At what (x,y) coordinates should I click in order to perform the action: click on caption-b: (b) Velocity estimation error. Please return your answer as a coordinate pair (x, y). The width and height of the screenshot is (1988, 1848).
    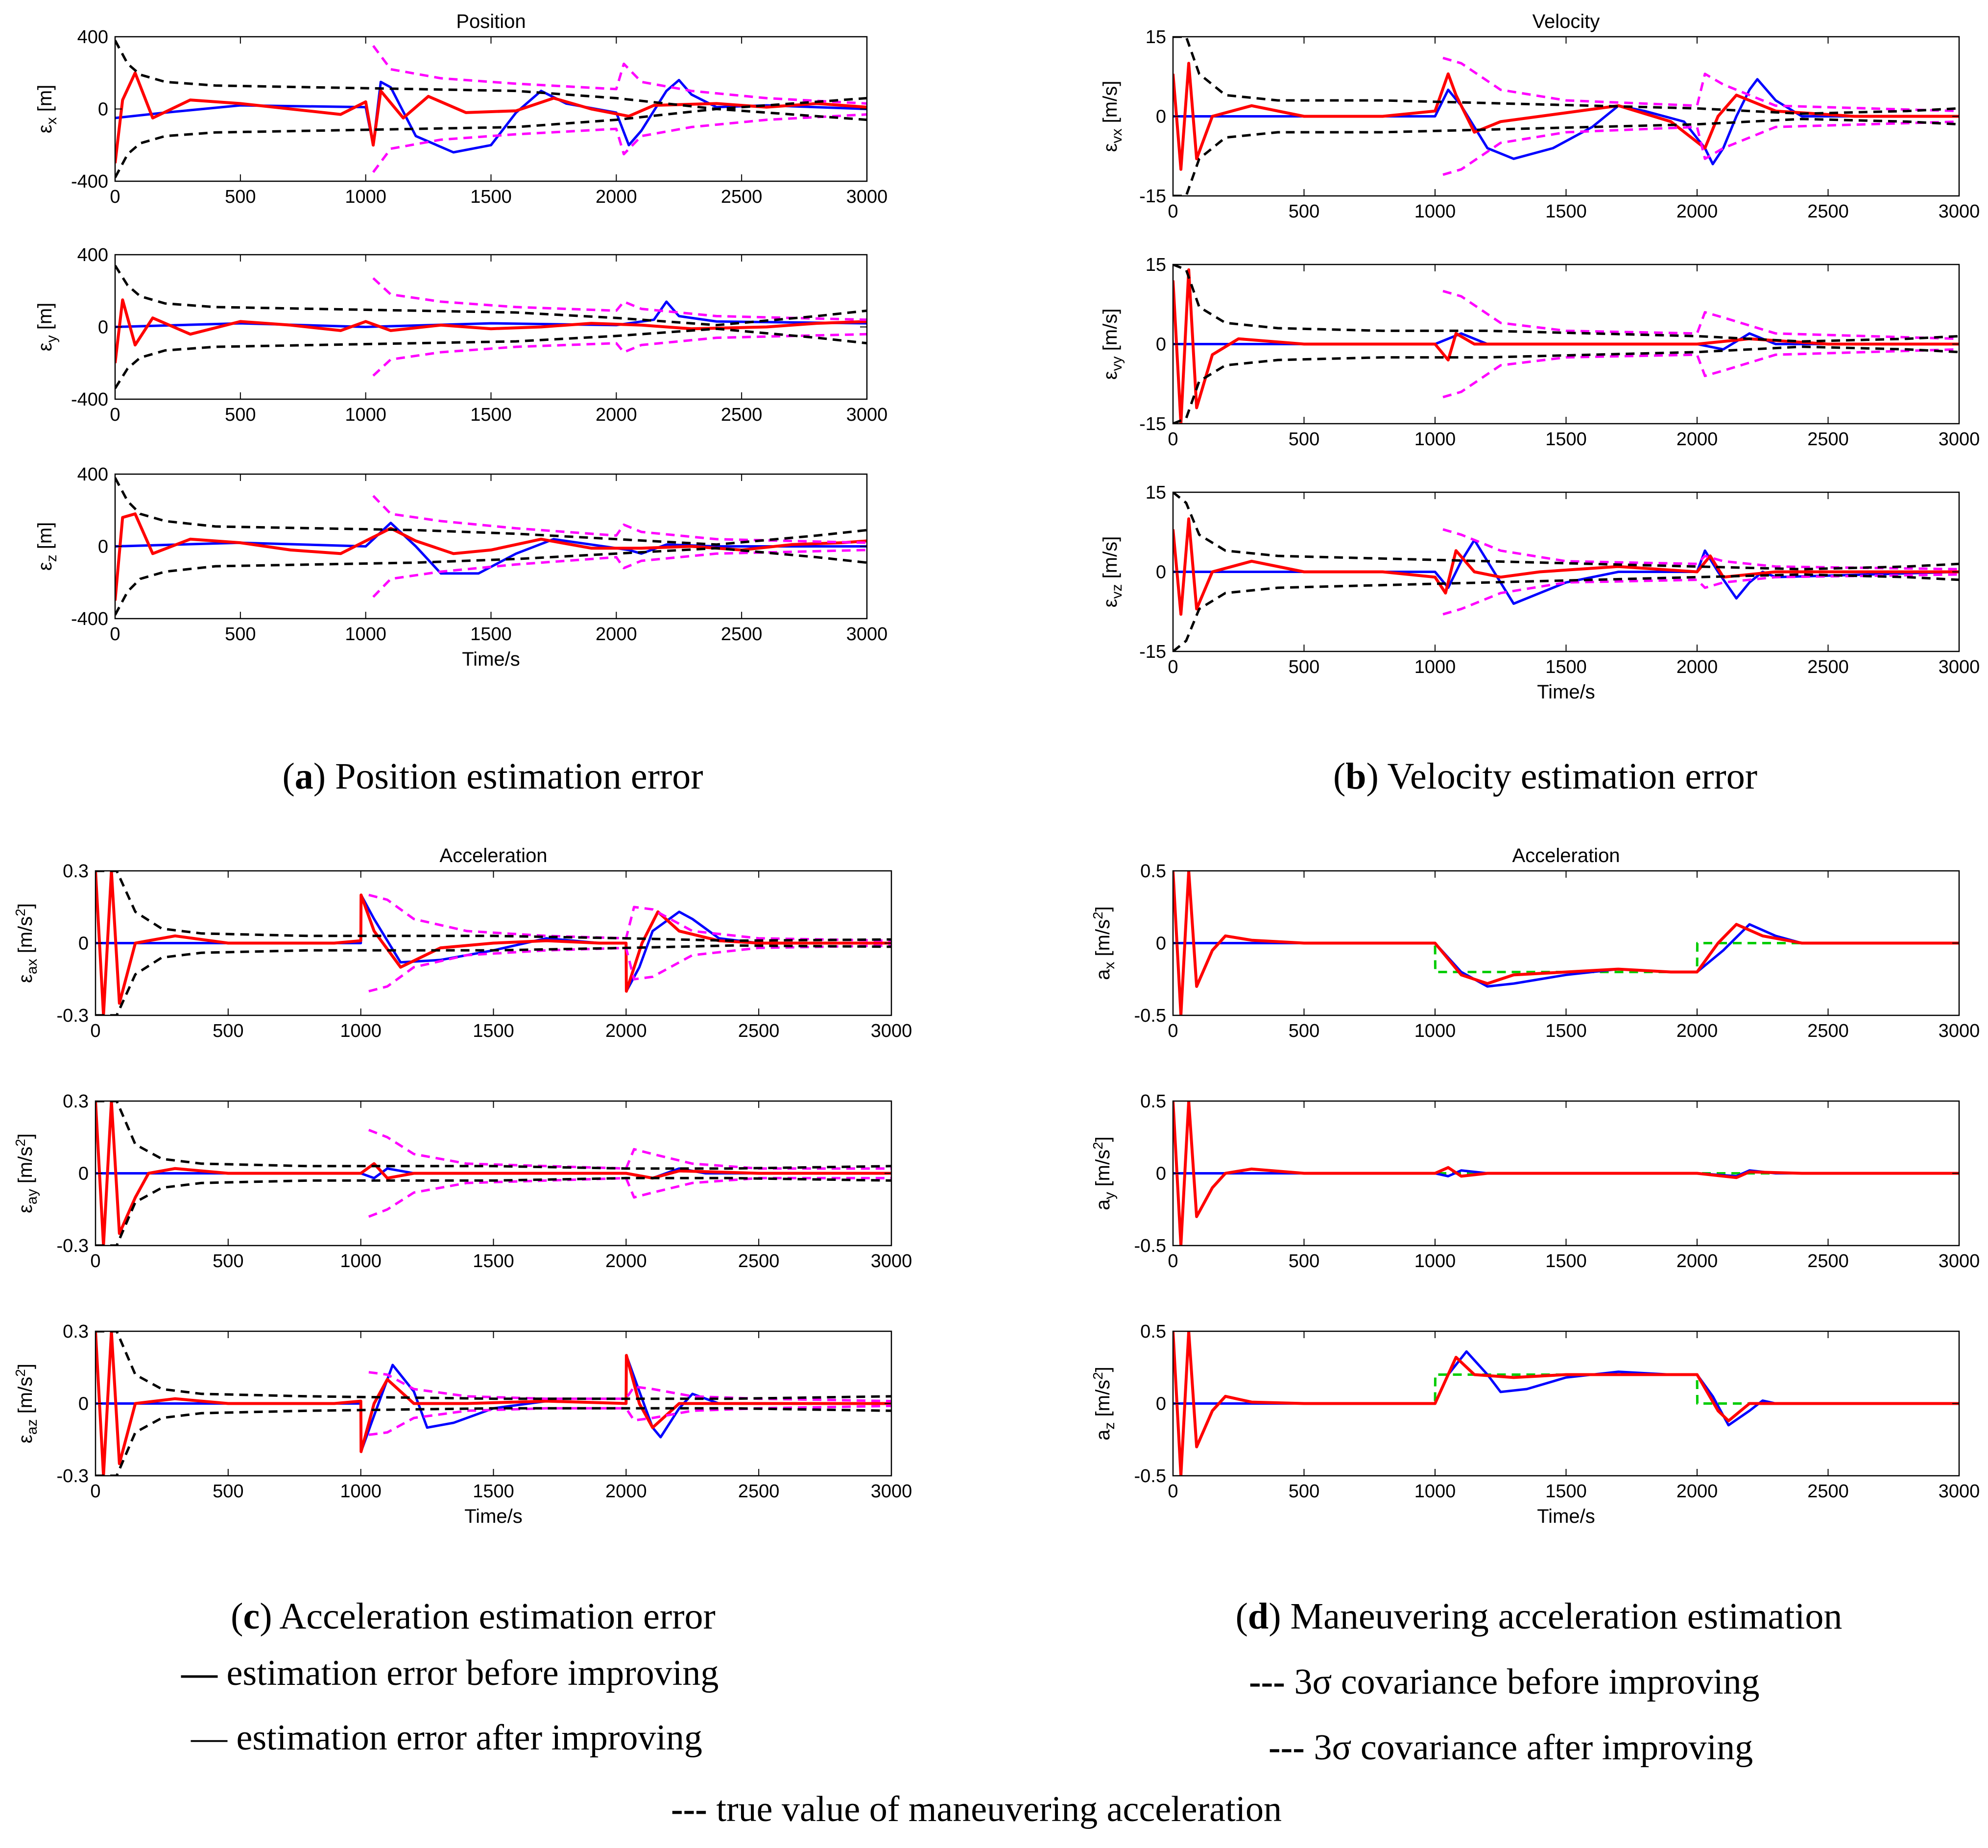
    Looking at the image, I should click on (1545, 776).